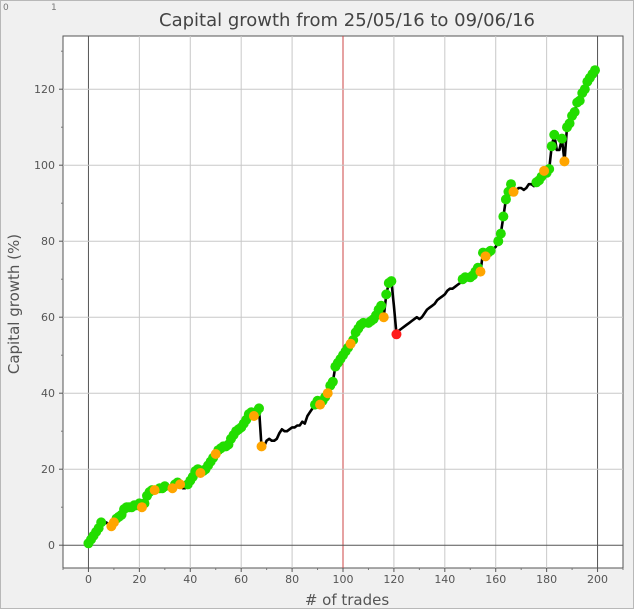  What do you see at coordinates (48, 393) in the screenshot?
I see `y-tick-label: 40` at bounding box center [48, 393].